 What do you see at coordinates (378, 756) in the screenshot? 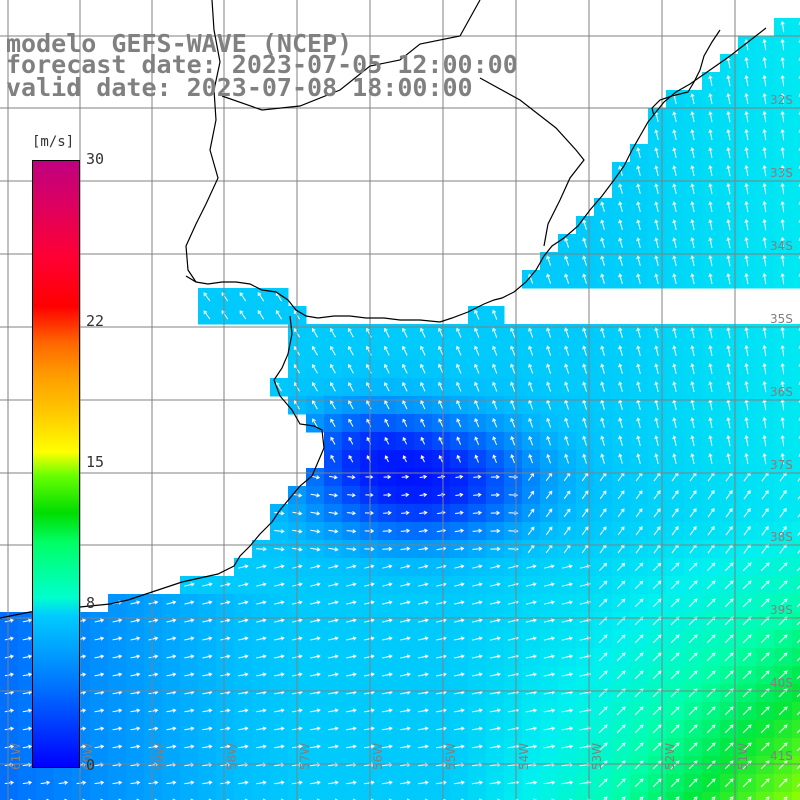
I see `longitude-label: 56W` at bounding box center [378, 756].